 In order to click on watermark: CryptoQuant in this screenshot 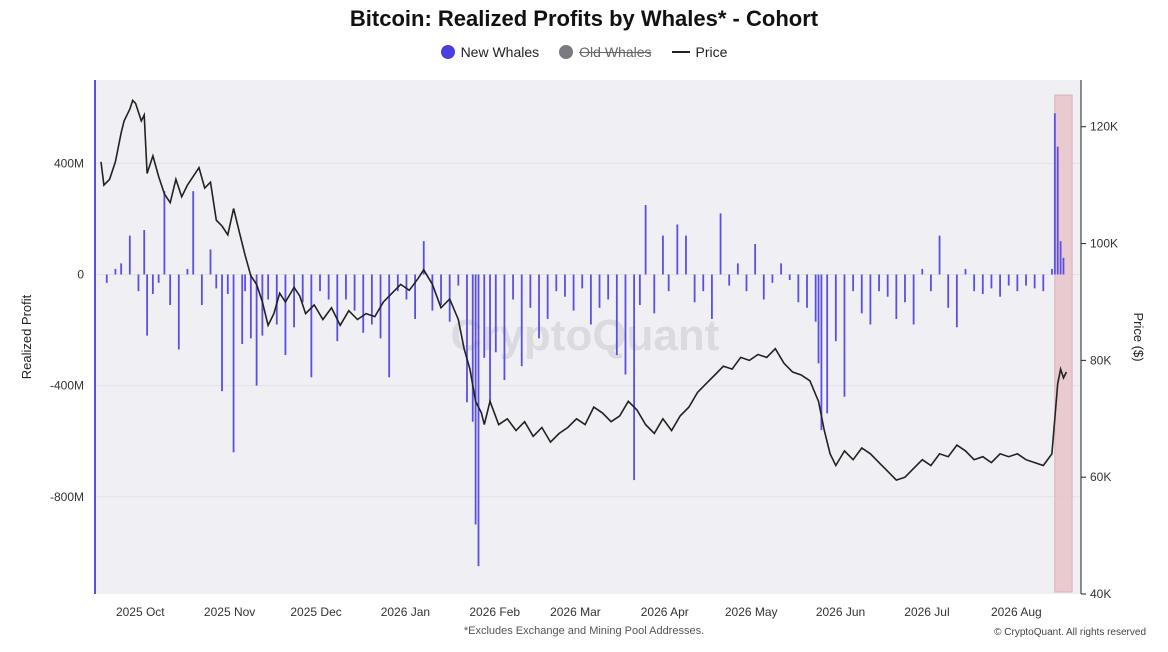, I will do `click(585, 335)`.